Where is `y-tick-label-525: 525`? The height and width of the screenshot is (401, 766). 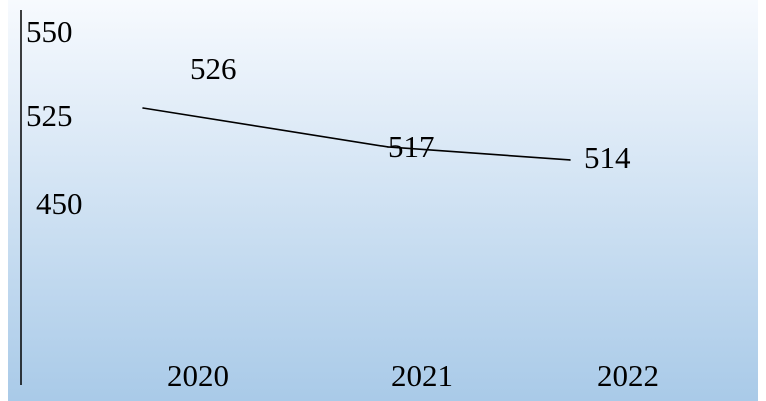
y-tick-label-525: 525 is located at coordinates (49, 115).